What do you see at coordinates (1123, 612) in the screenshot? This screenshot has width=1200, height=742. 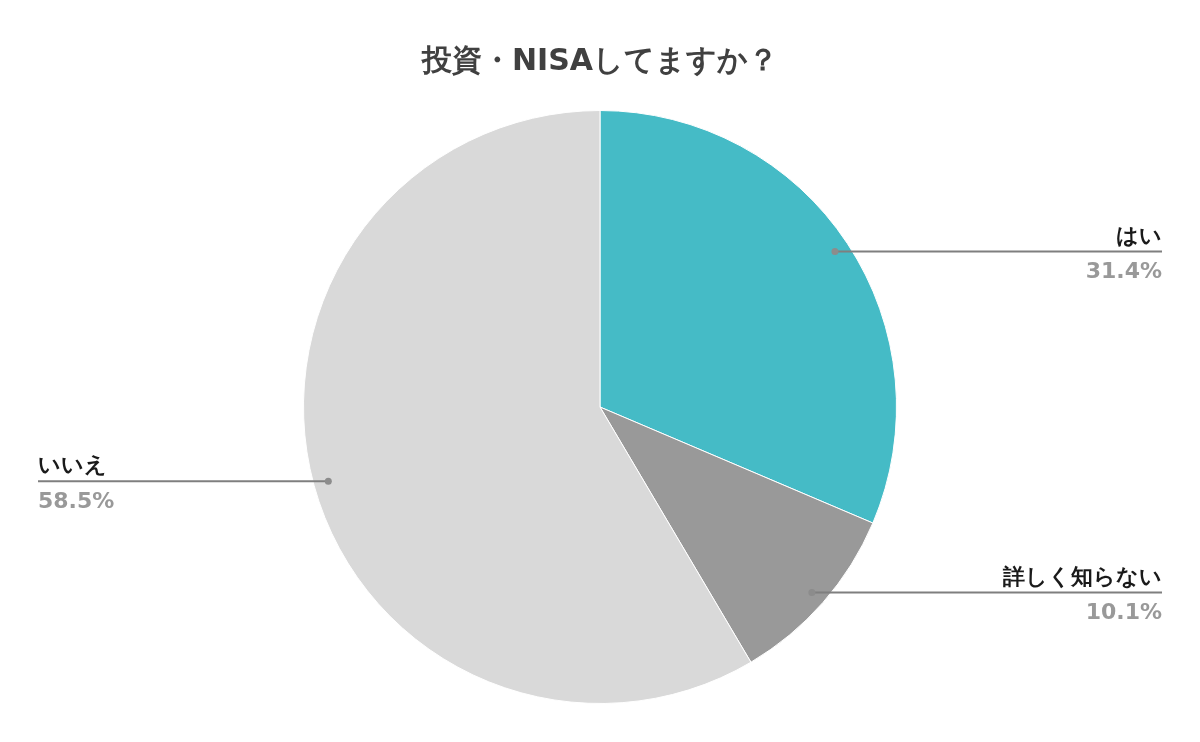 I see `data-label: 10.1%` at bounding box center [1123, 612].